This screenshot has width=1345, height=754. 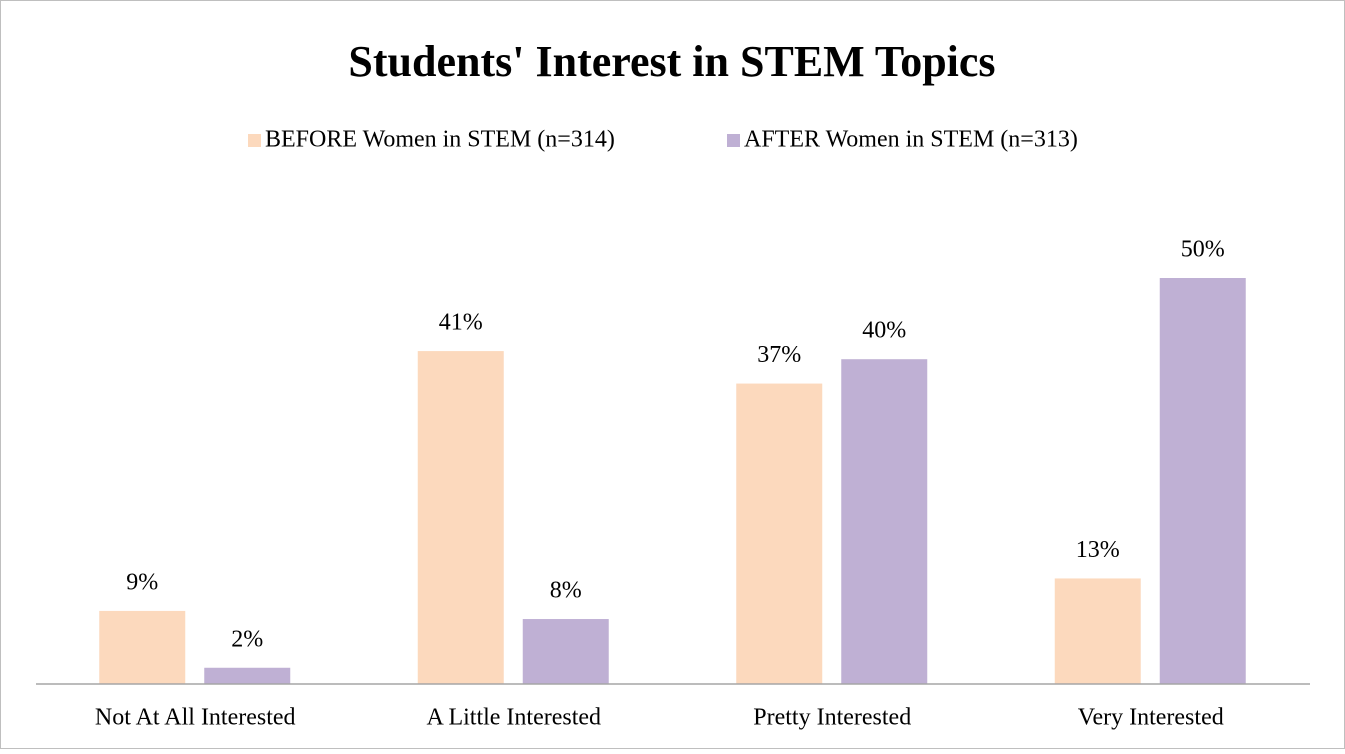 I want to click on x-tick-label: Very Interested, so click(x=1151, y=718).